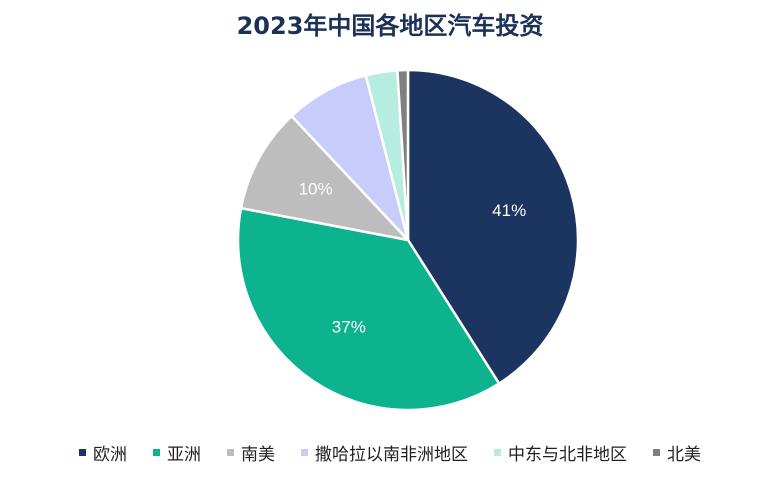 This screenshot has height=490, width=780. What do you see at coordinates (567, 455) in the screenshot?
I see `legend-label-4: 中东与北非地区` at bounding box center [567, 455].